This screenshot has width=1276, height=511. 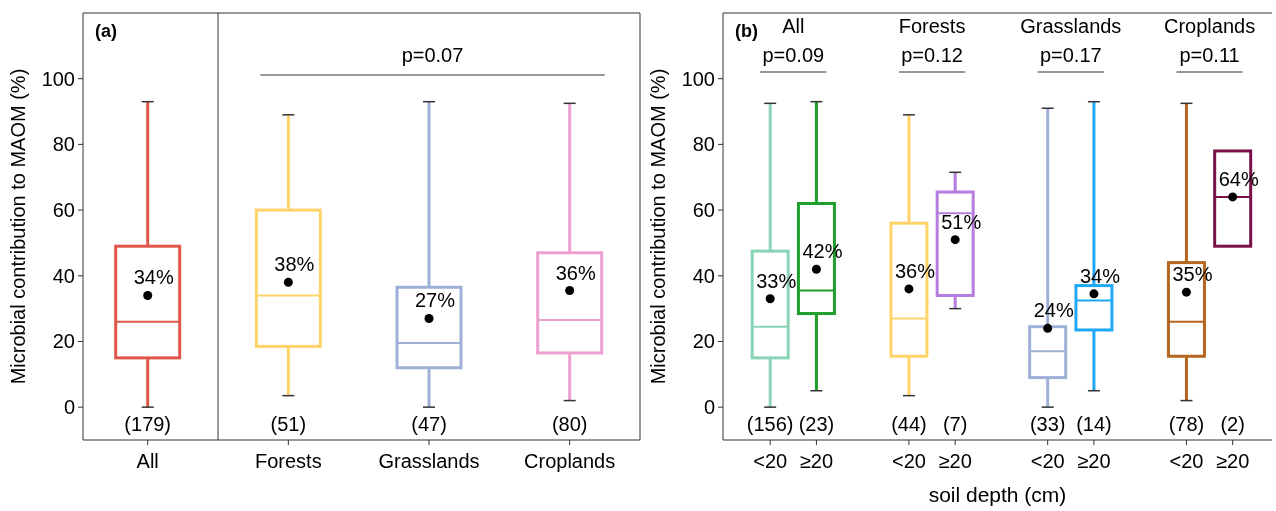 What do you see at coordinates (288, 423) in the screenshot?
I see `annotation: (51)` at bounding box center [288, 423].